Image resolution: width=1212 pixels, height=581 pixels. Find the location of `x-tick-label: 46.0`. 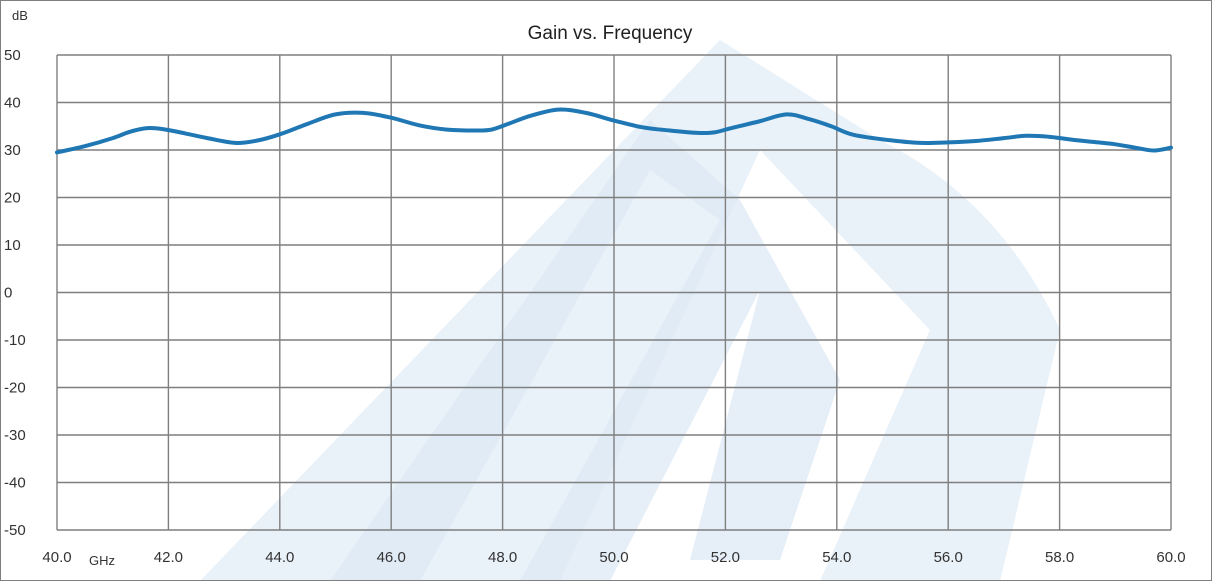

x-tick-label: 46.0 is located at coordinates (391, 557).